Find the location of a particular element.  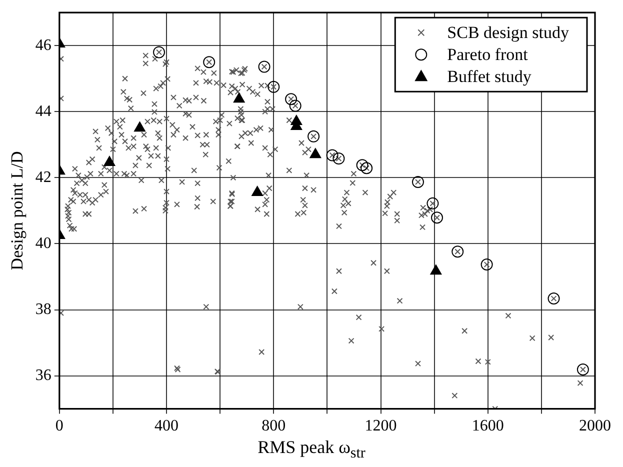

y-tick-label: 36 is located at coordinates (43, 375).